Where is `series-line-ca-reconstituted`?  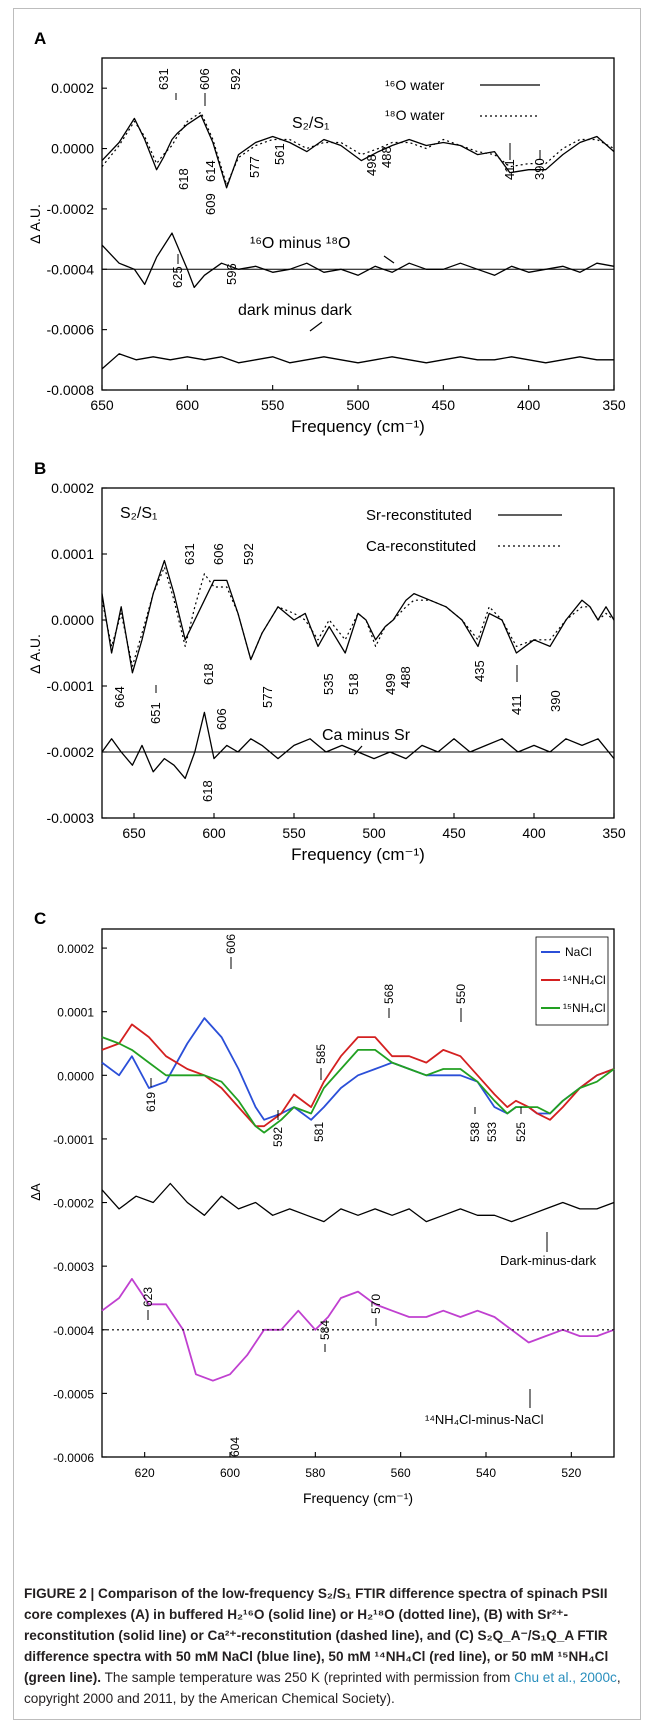 series-line-ca-reconstituted is located at coordinates (358, 616).